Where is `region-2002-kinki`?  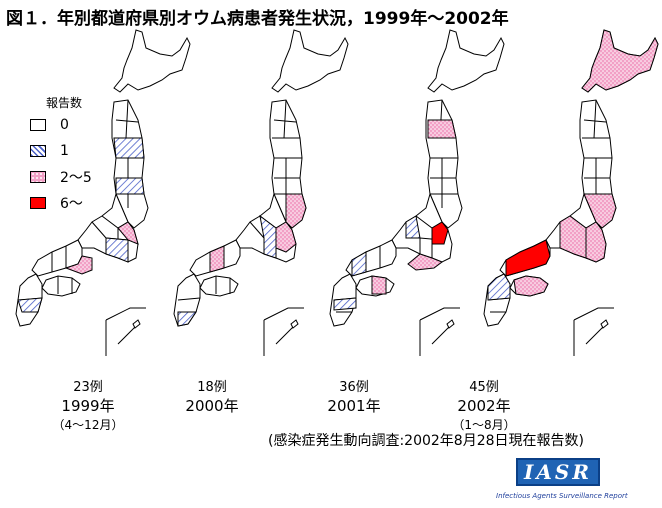
region-2002-kinki is located at coordinates (596, 242).